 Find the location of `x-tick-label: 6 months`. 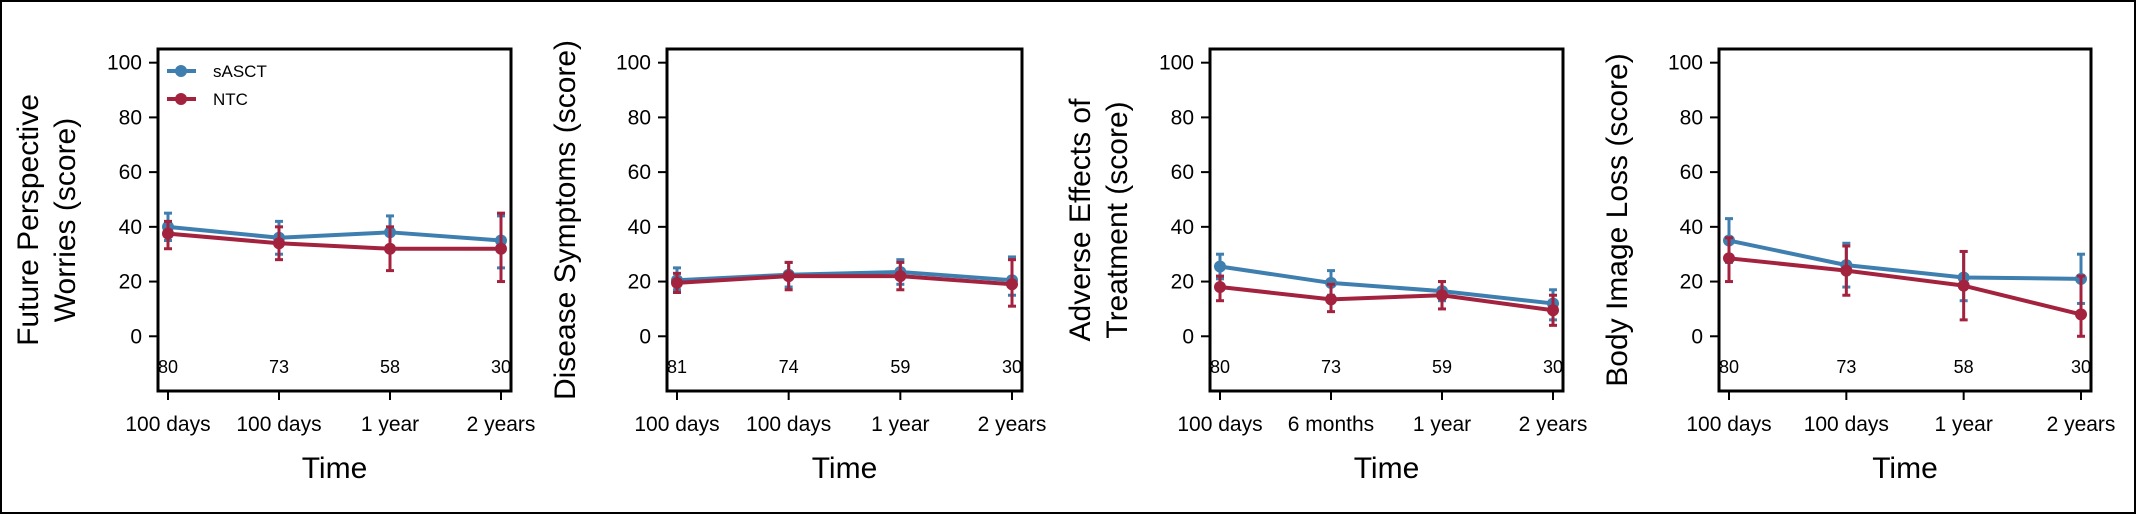

x-tick-label: 6 months is located at coordinates (1331, 424).